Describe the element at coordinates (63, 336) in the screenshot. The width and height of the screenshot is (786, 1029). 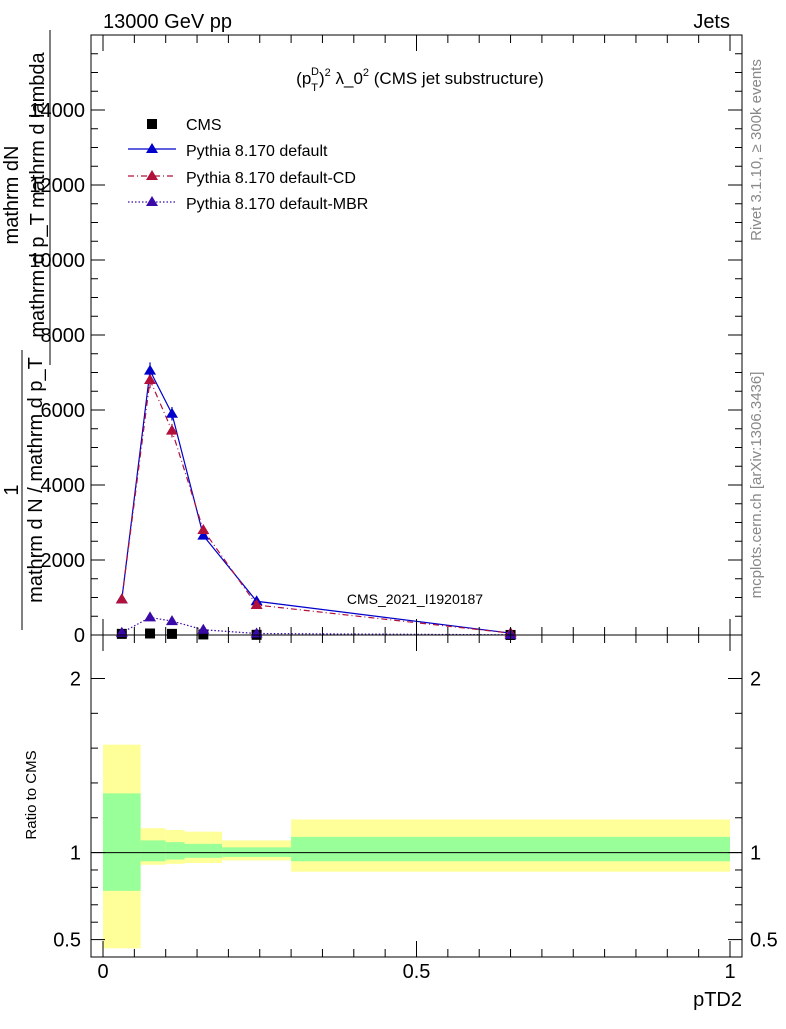
I see `main-ytick-label: 8000` at that location.